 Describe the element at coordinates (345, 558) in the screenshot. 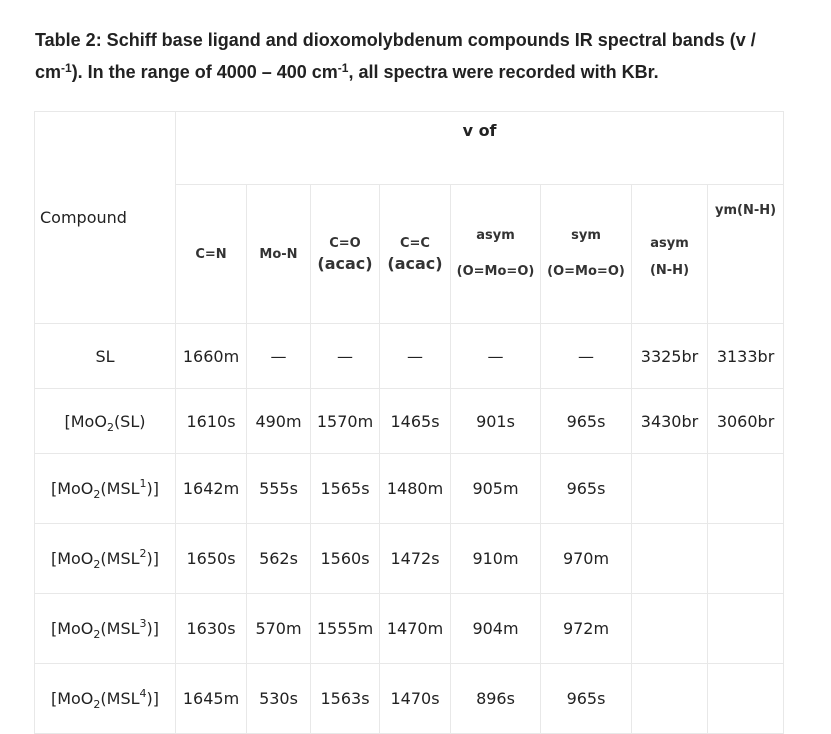

I see `value-cell: 1560s` at that location.